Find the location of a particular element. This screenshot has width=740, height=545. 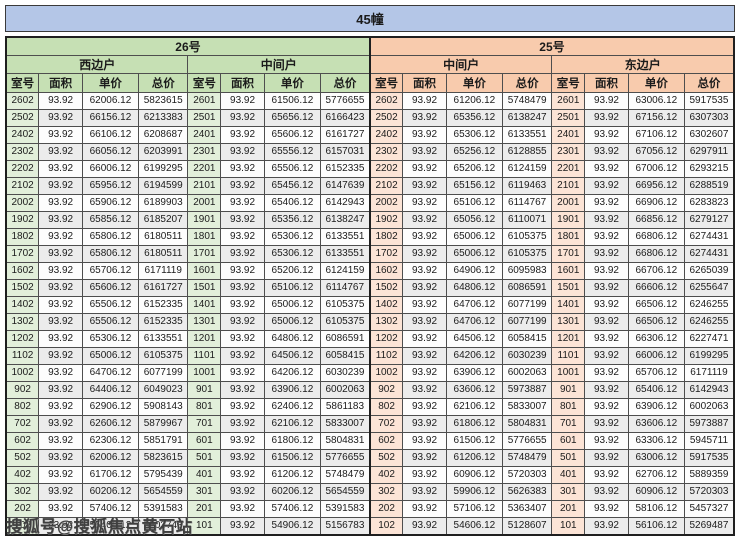

value-cell: 6114767 is located at coordinates (527, 203).